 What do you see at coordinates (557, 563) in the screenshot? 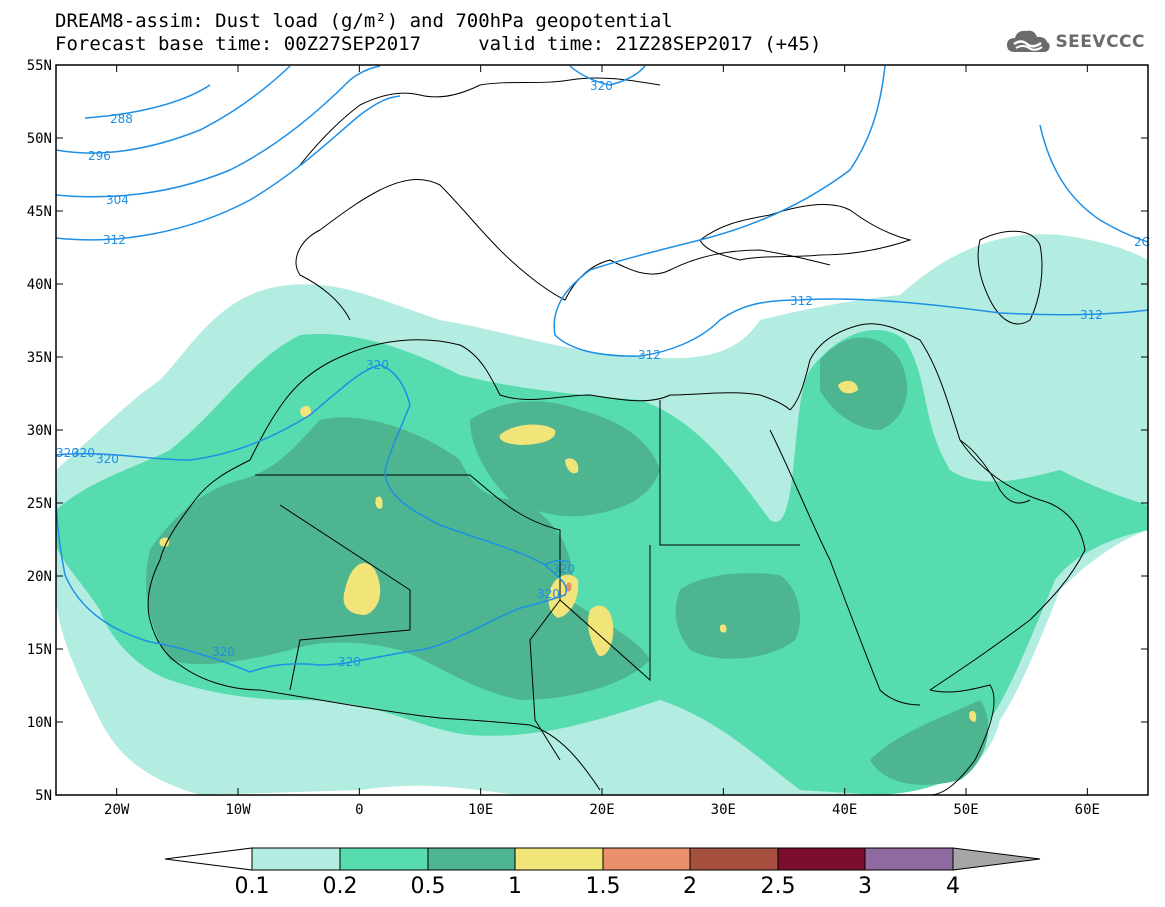
I see `contour-320-loop` at bounding box center [557, 563].